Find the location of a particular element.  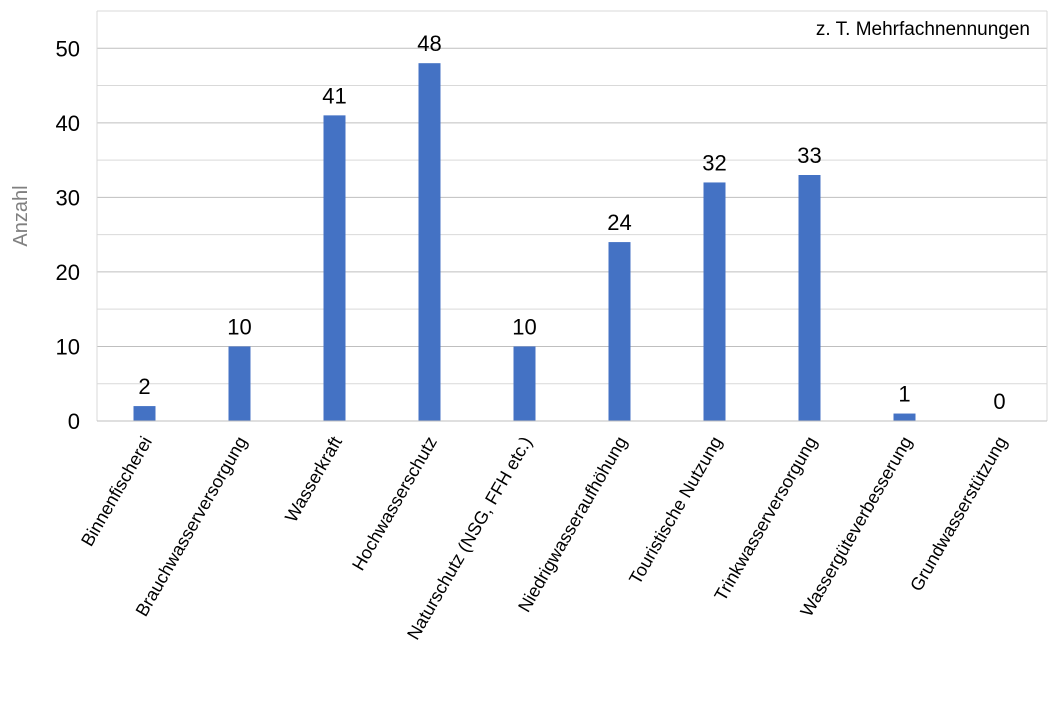

x-tick-label: Hochwasserschutz is located at coordinates (394, 503).